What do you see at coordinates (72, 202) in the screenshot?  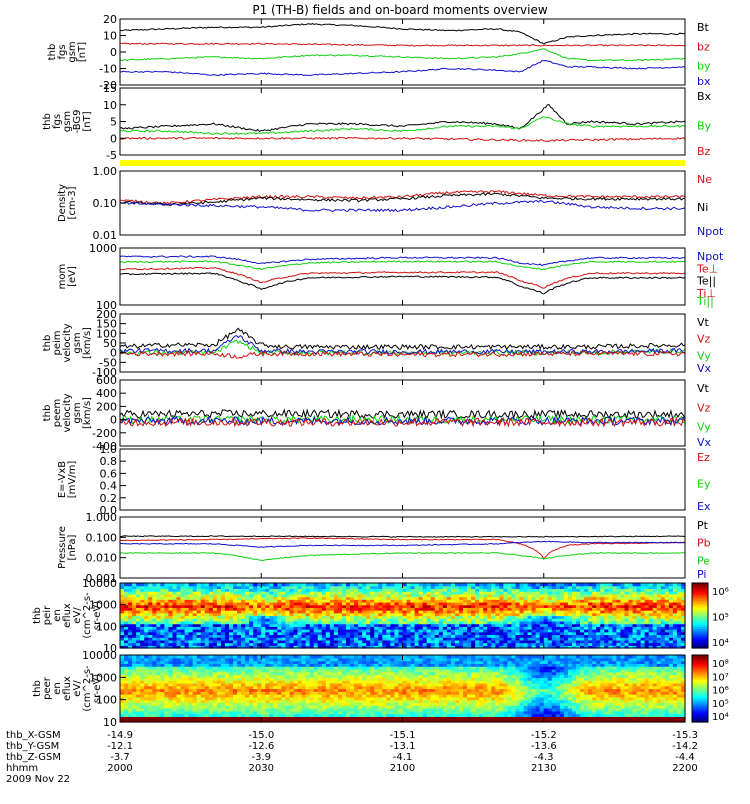 I see `y-axis-label: [cm-3]` at bounding box center [72, 202].